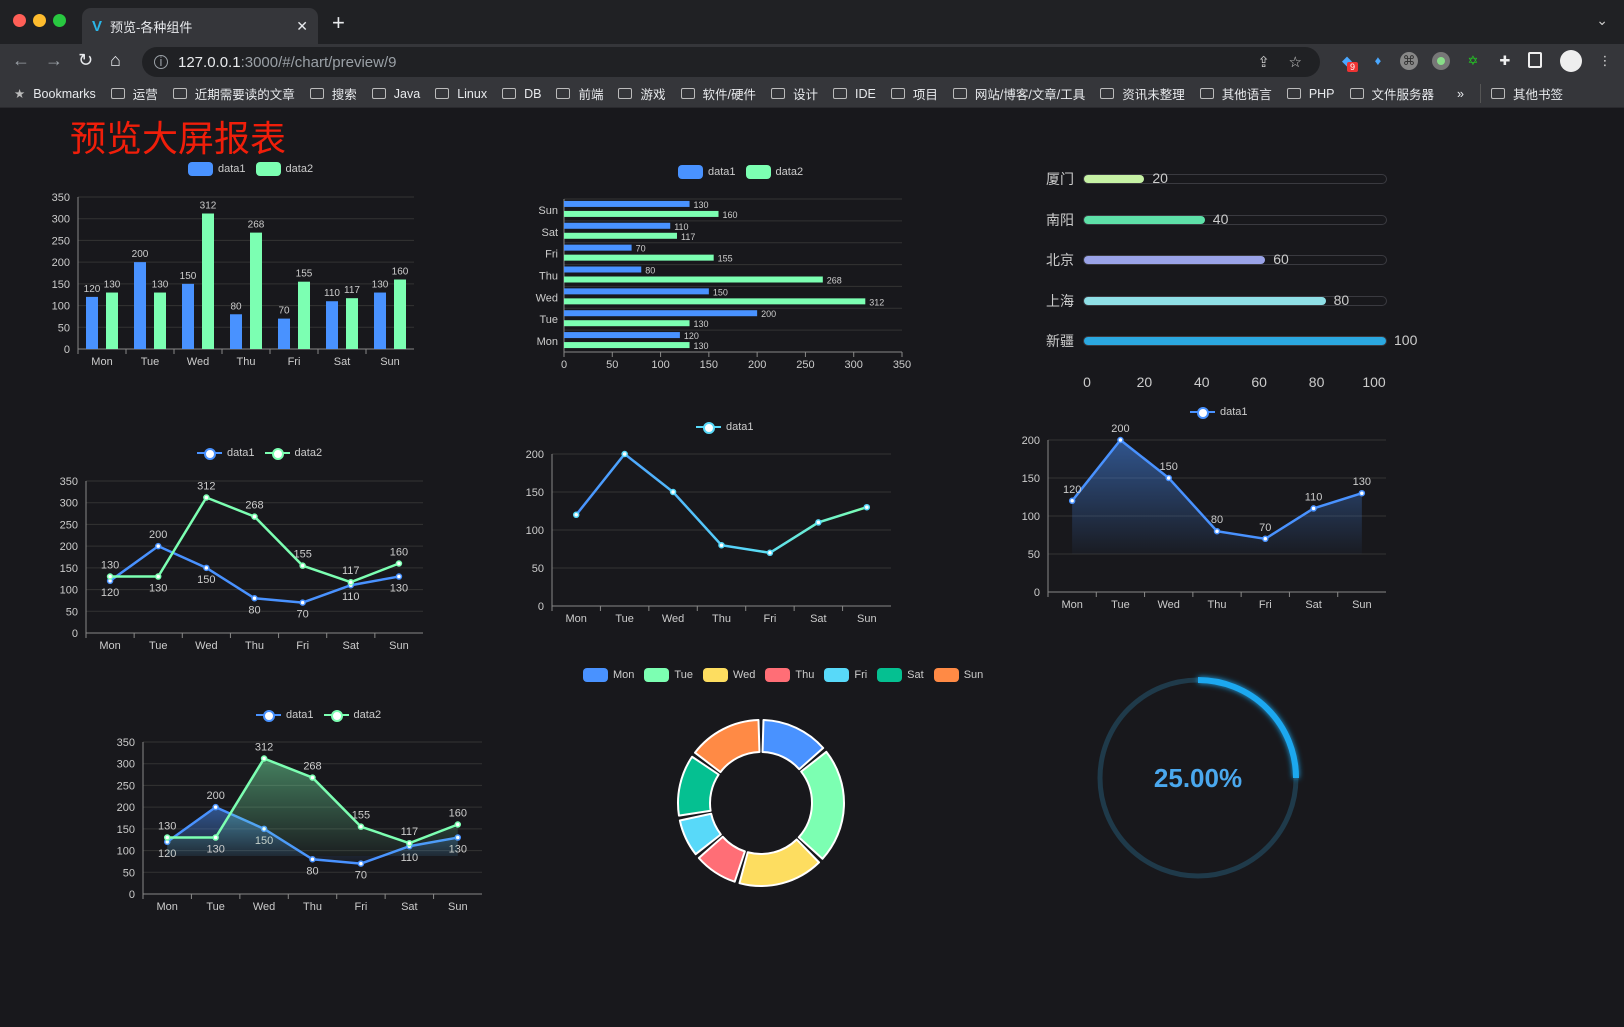  What do you see at coordinates (61, 241) in the screenshot?
I see `y-tick-label: 250` at bounding box center [61, 241].